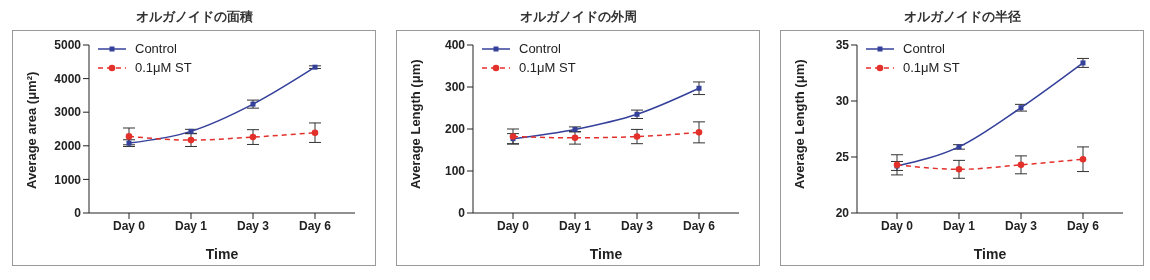 This screenshot has width=1150, height=280. What do you see at coordinates (842, 101) in the screenshot?
I see `y-tick-label: 30` at bounding box center [842, 101].